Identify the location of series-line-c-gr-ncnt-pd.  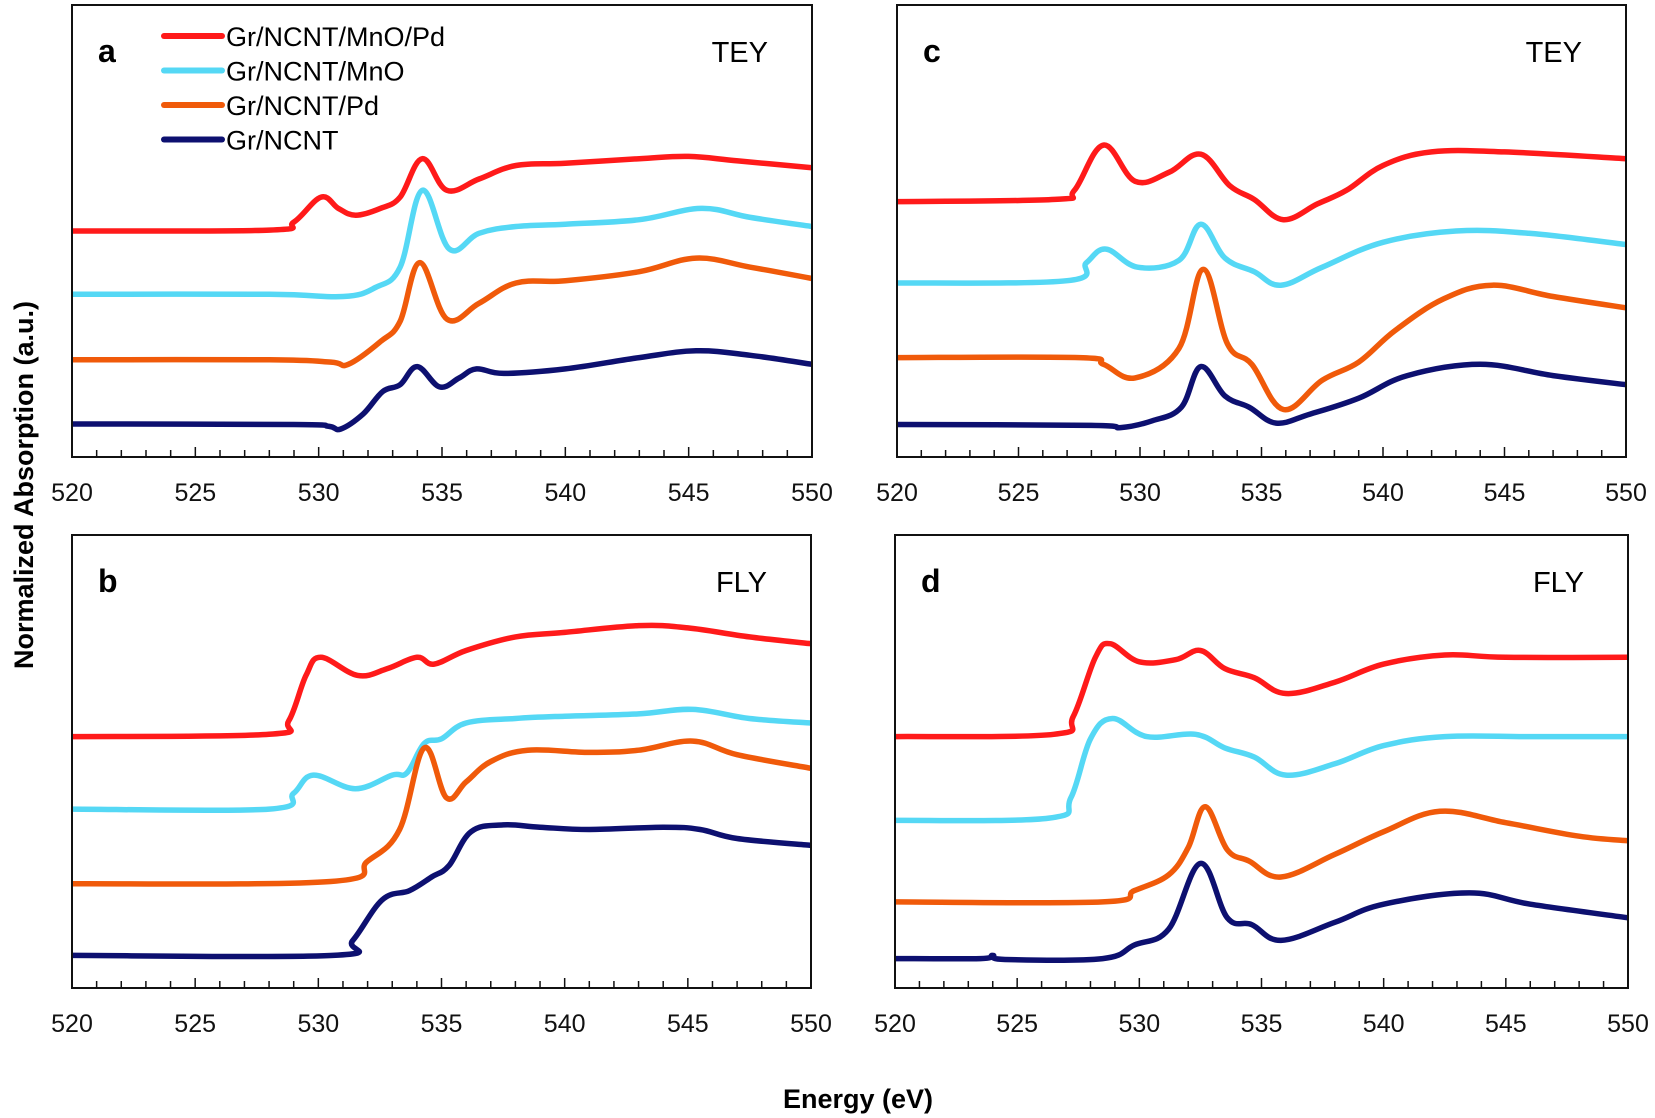
(1261, 339).